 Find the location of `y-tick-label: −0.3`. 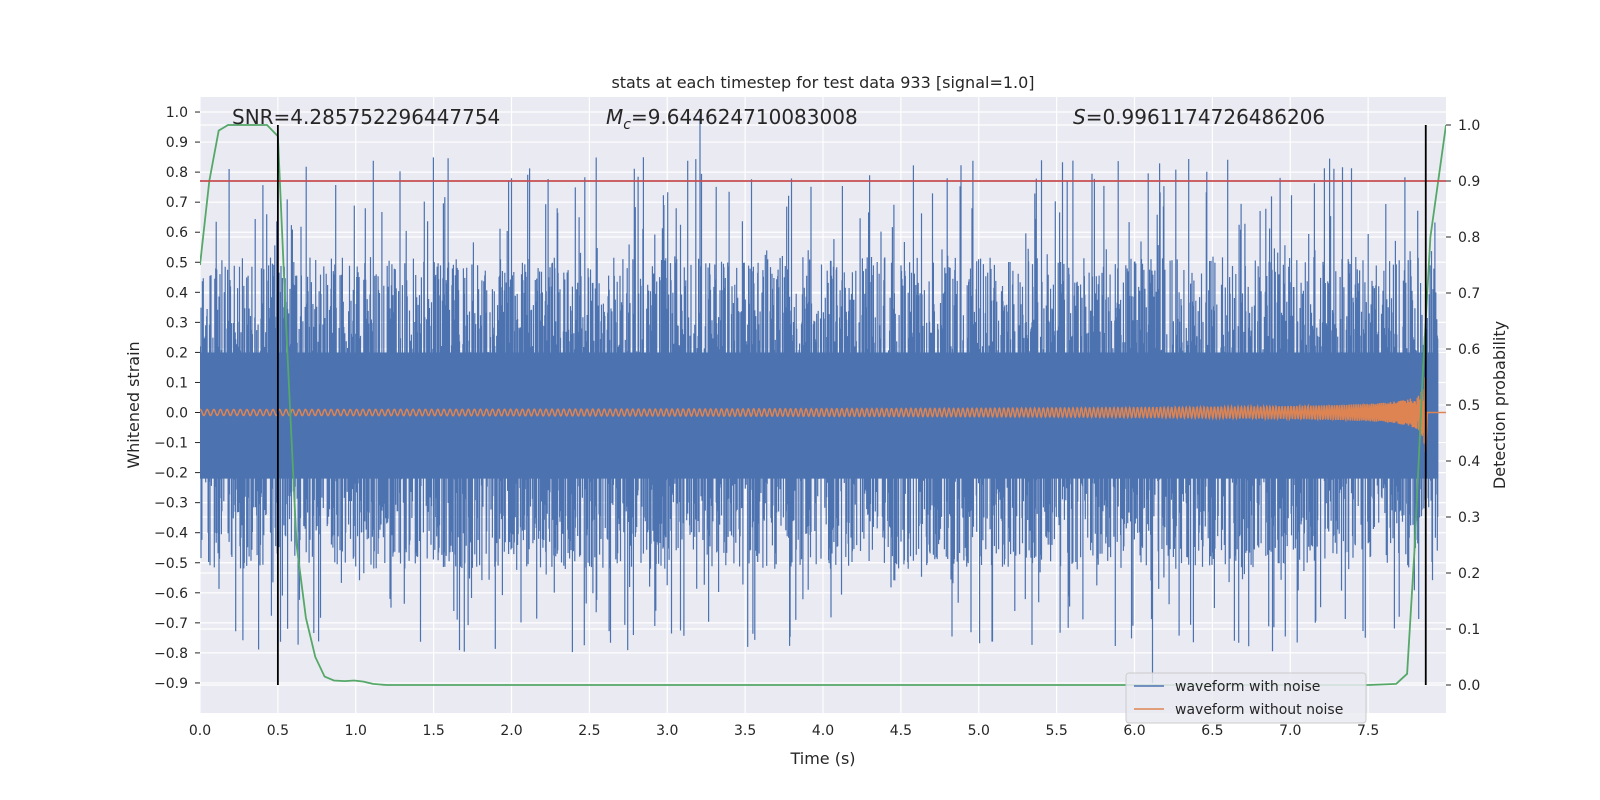

y-tick-label: −0.3 is located at coordinates (171, 504).